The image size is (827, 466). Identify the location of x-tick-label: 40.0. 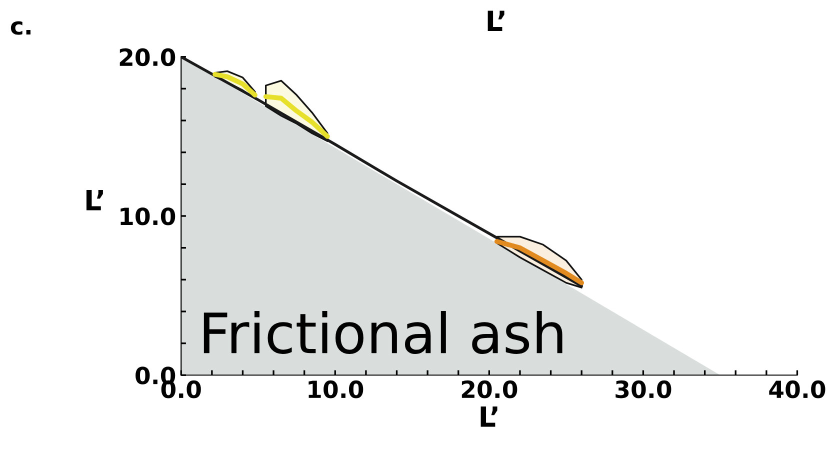
(797, 389).